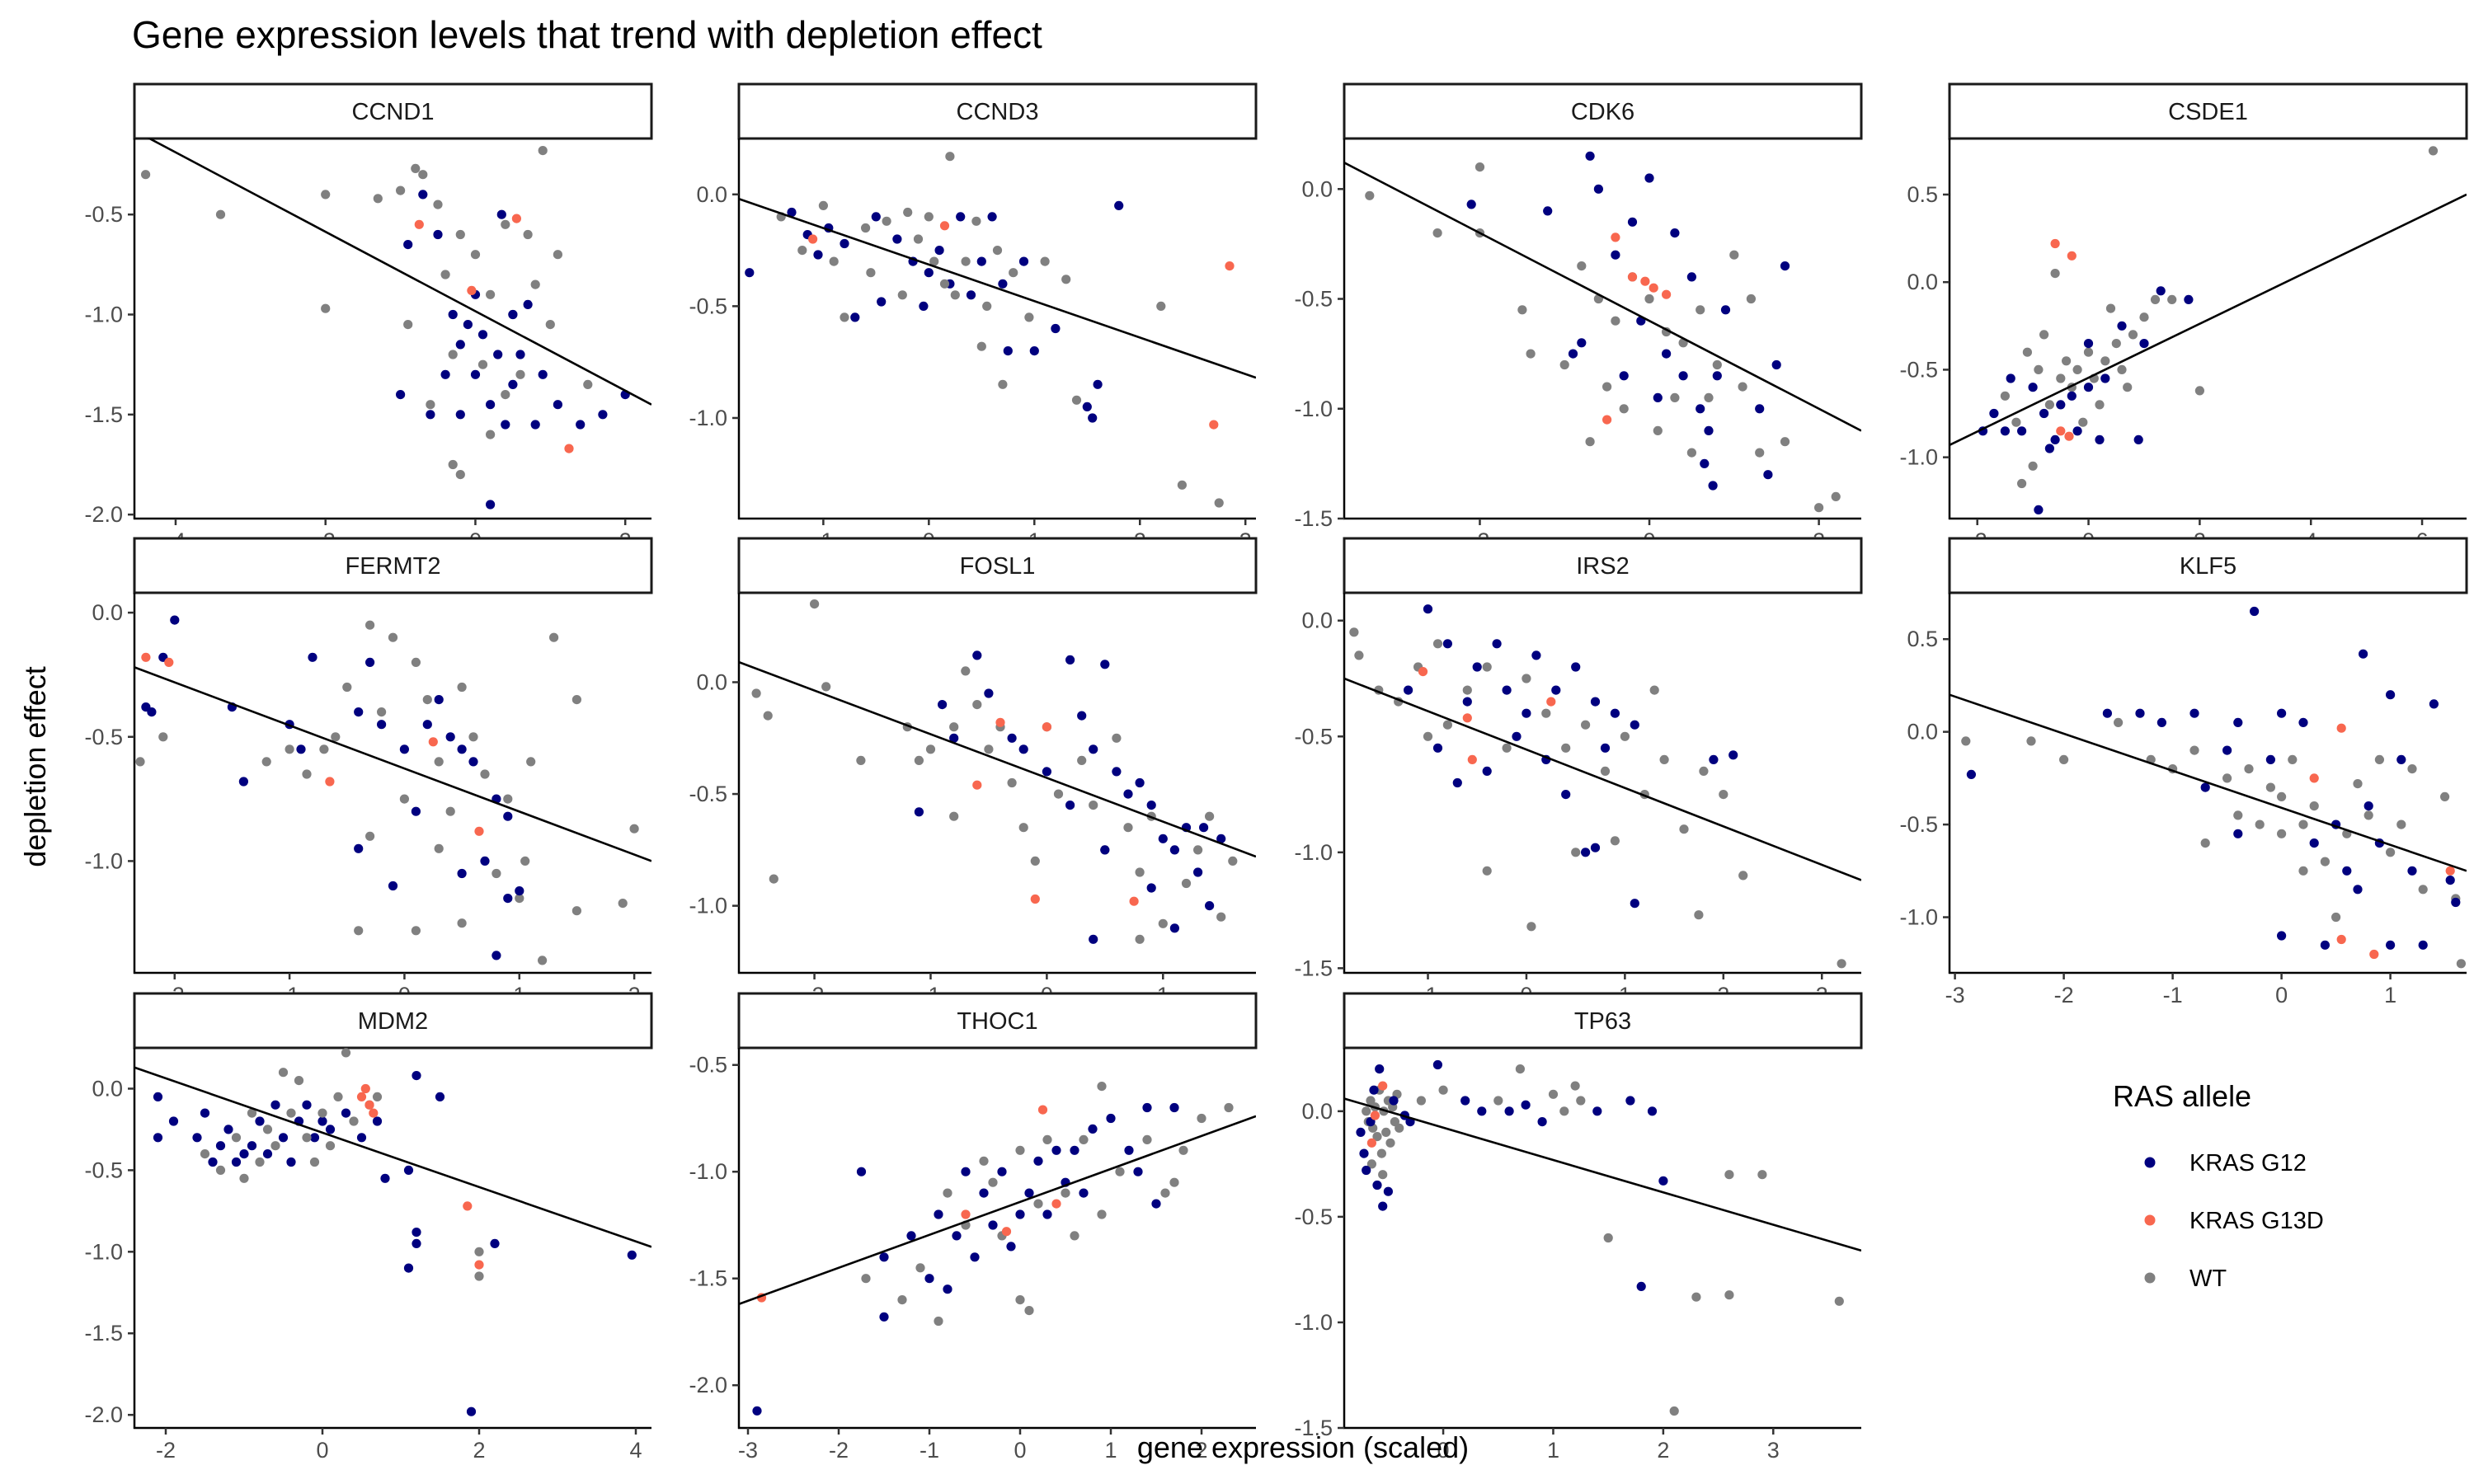 The width and height of the screenshot is (2474, 1484). Describe the element at coordinates (993, 1249) in the screenshot. I see `points` at that location.